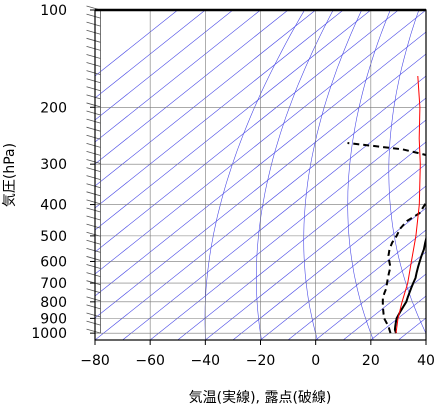 This screenshot has height=415, width=436. What do you see at coordinates (150, 361) in the screenshot?
I see `x-tick-label: −60` at bounding box center [150, 361].